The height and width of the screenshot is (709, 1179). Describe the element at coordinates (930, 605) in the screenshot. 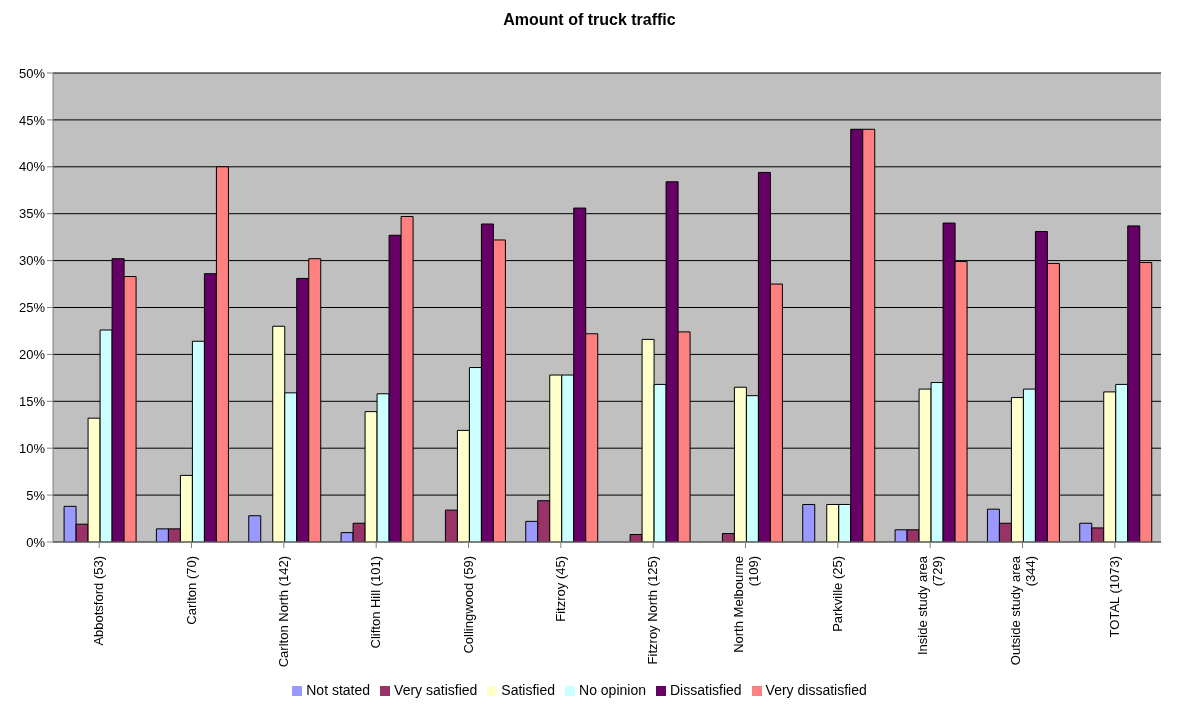

I see `x-tick-label: Inside study area (729)` at that location.